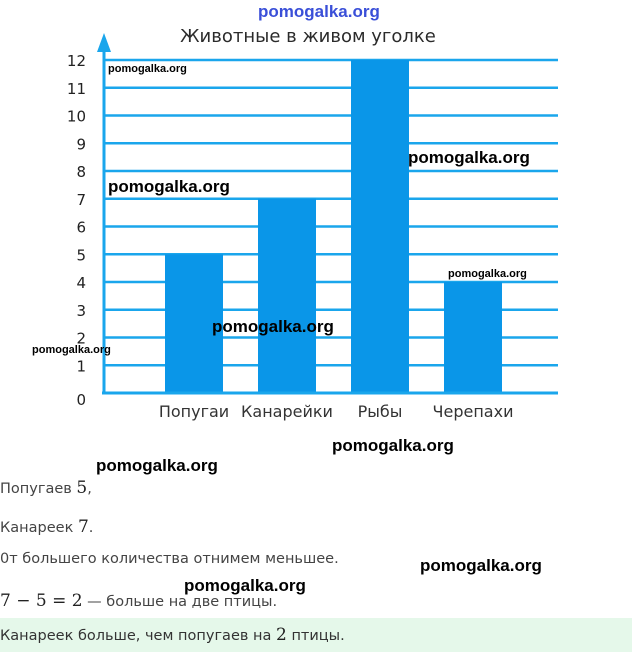 This screenshot has width=632, height=652. What do you see at coordinates (194, 411) in the screenshot?
I see `x-tick-label: Попугаи` at bounding box center [194, 411].